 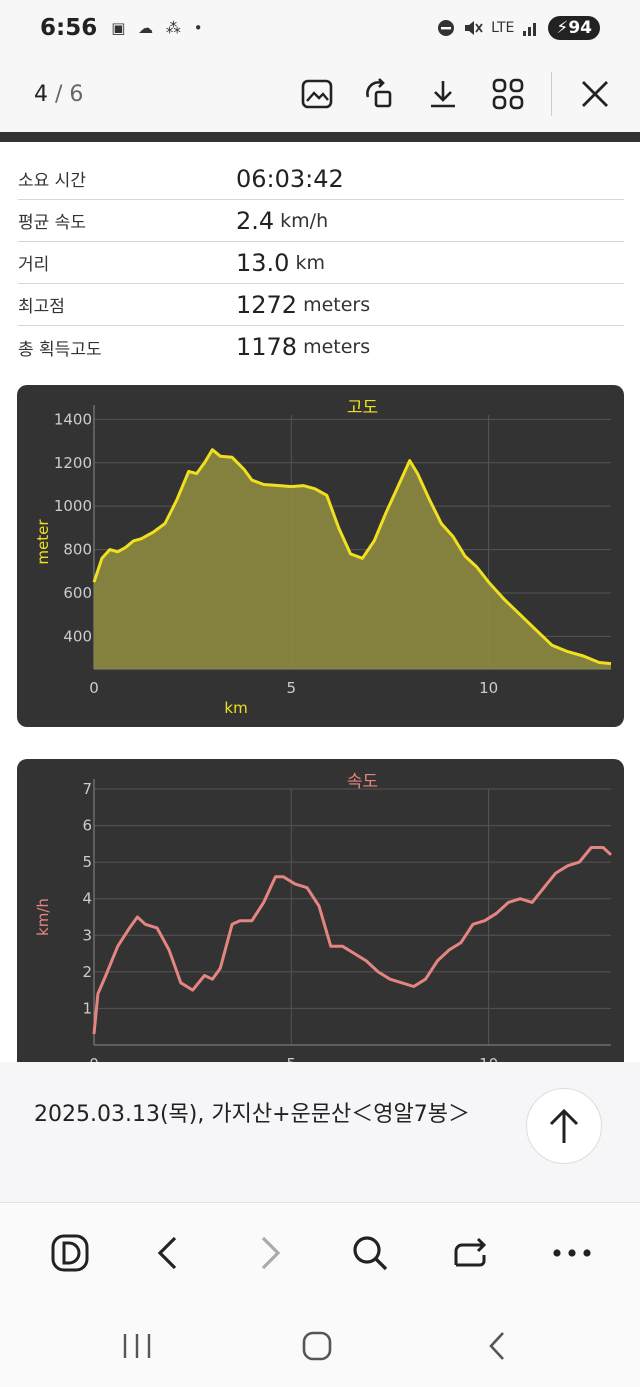 What do you see at coordinates (292, 688) in the screenshot?
I see `x-tick-label: 5` at bounding box center [292, 688].